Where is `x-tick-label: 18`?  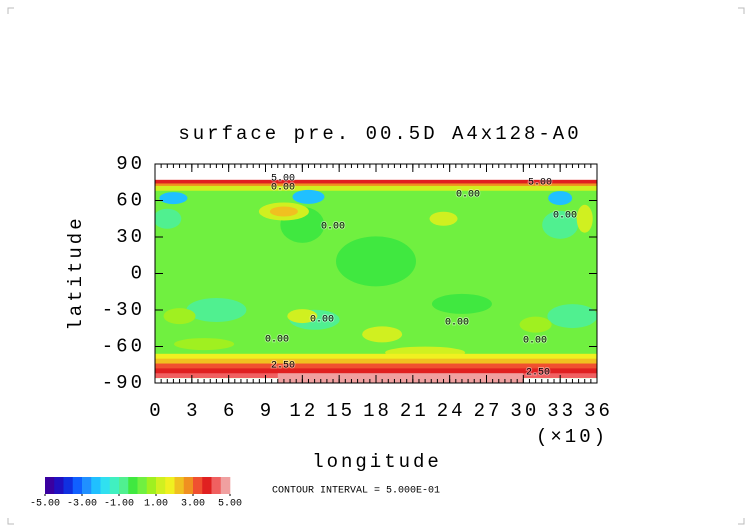
x-tick-label: 18 is located at coordinates (377, 411).